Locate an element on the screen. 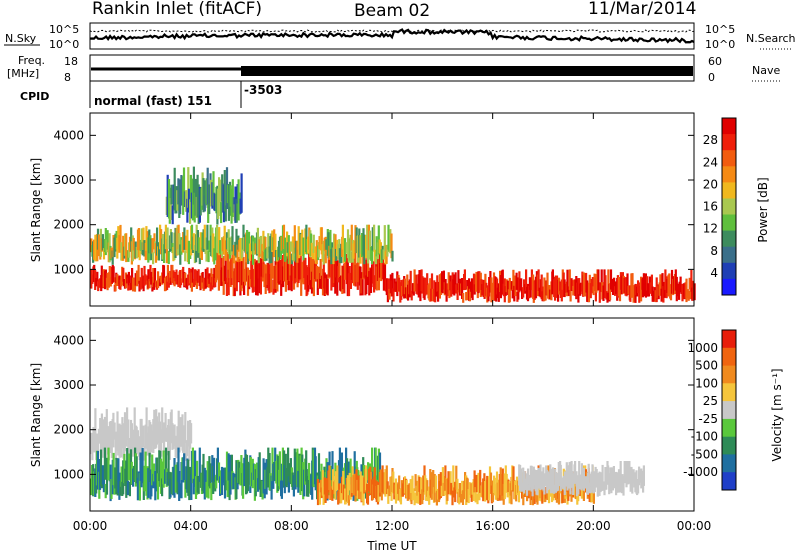 The height and width of the screenshot is (554, 800). nsky-trace is located at coordinates (392, 36).